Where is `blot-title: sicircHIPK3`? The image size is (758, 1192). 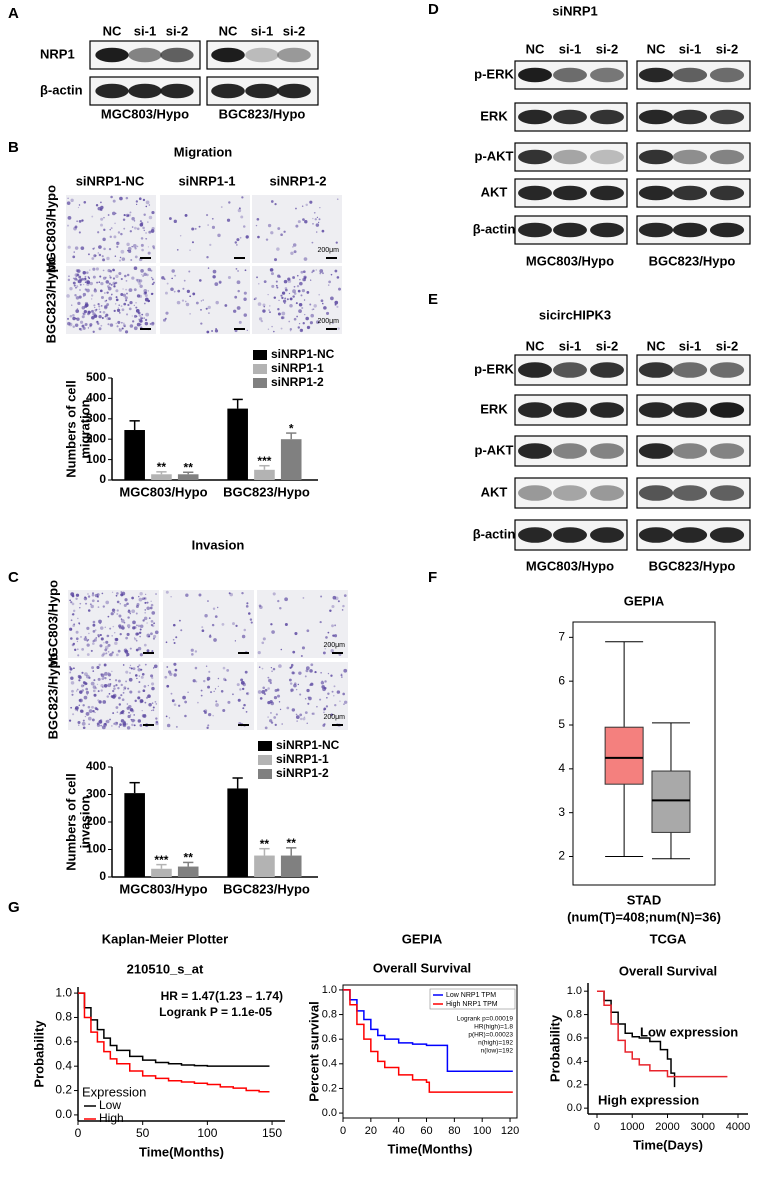
blot-title: sicircHIPK3 is located at coordinates (575, 314).